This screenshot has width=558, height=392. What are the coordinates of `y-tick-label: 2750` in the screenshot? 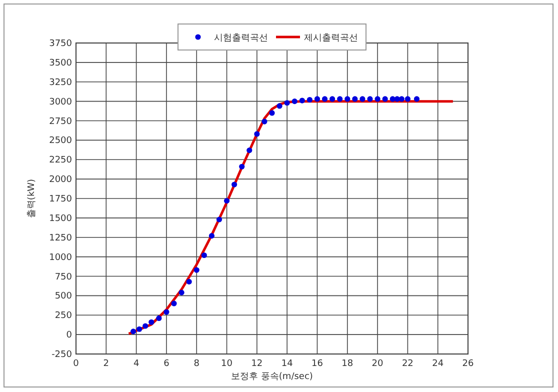 It's located at (60, 121).